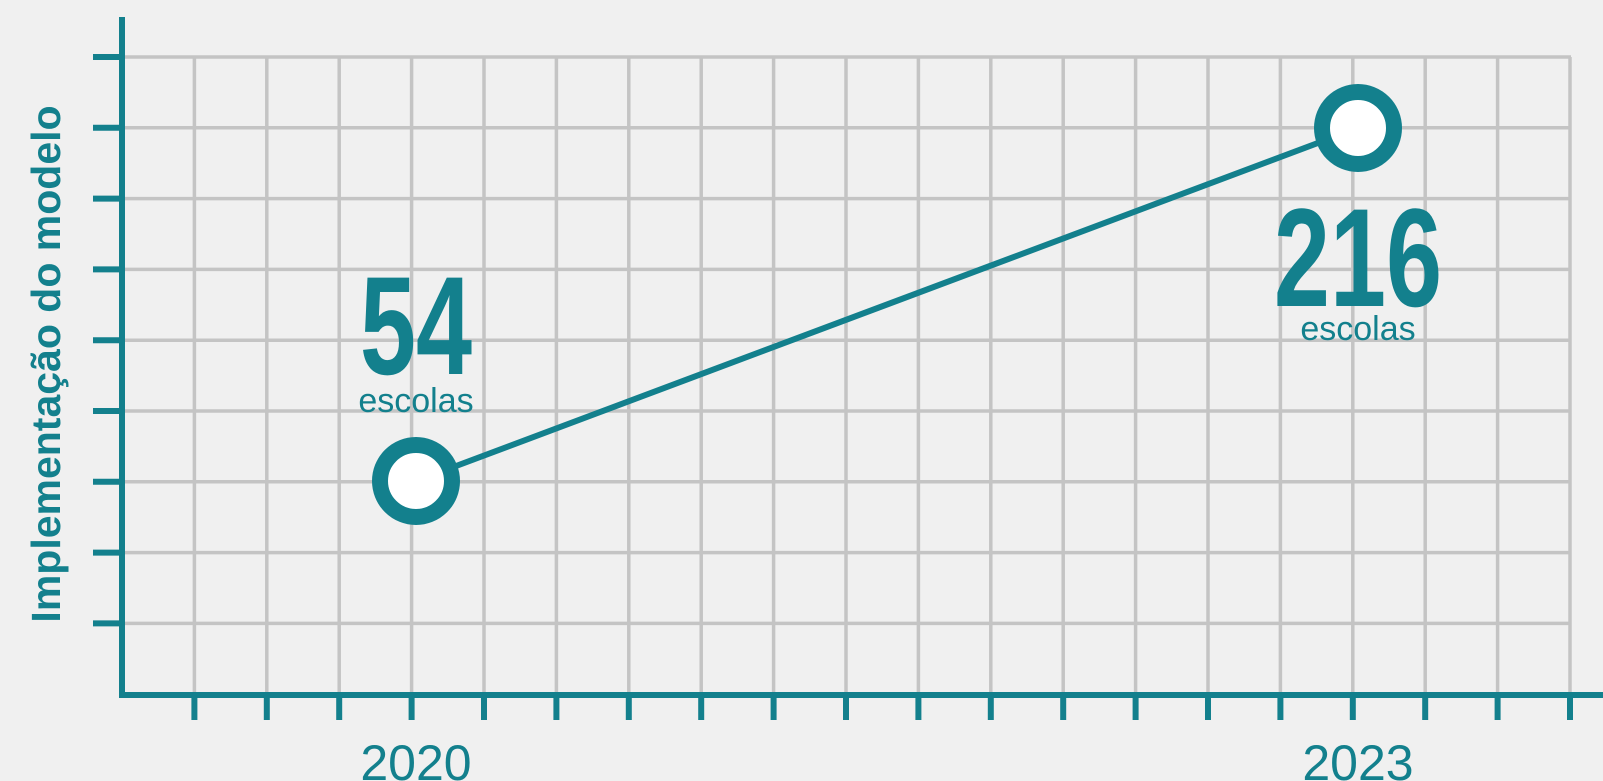  I want to click on data-label-value: 216, so click(1358, 258).